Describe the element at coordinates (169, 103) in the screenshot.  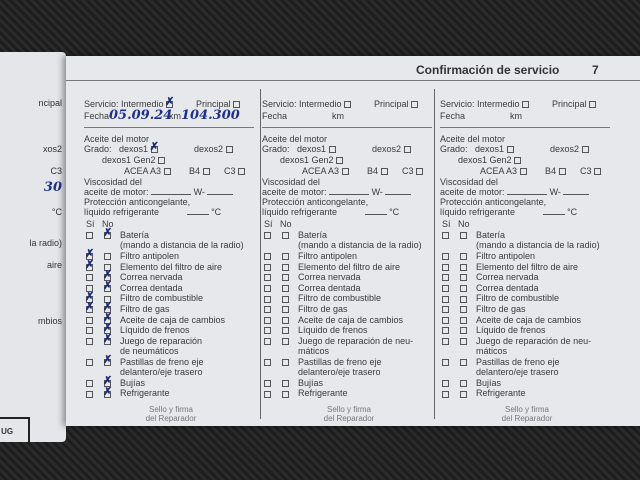
I see `intermedio-checkbox: ✗` at that location.